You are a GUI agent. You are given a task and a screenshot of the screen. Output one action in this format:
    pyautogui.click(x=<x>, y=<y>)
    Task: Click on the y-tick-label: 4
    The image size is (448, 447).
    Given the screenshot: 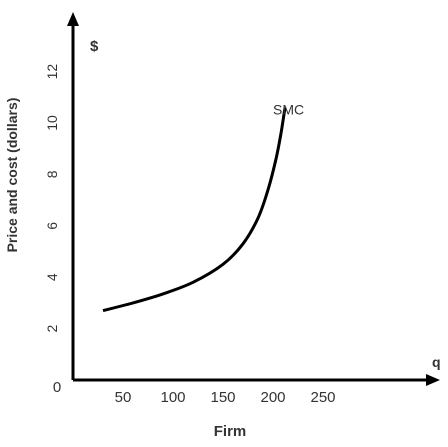 What is the action you would take?
    pyautogui.click(x=52, y=277)
    